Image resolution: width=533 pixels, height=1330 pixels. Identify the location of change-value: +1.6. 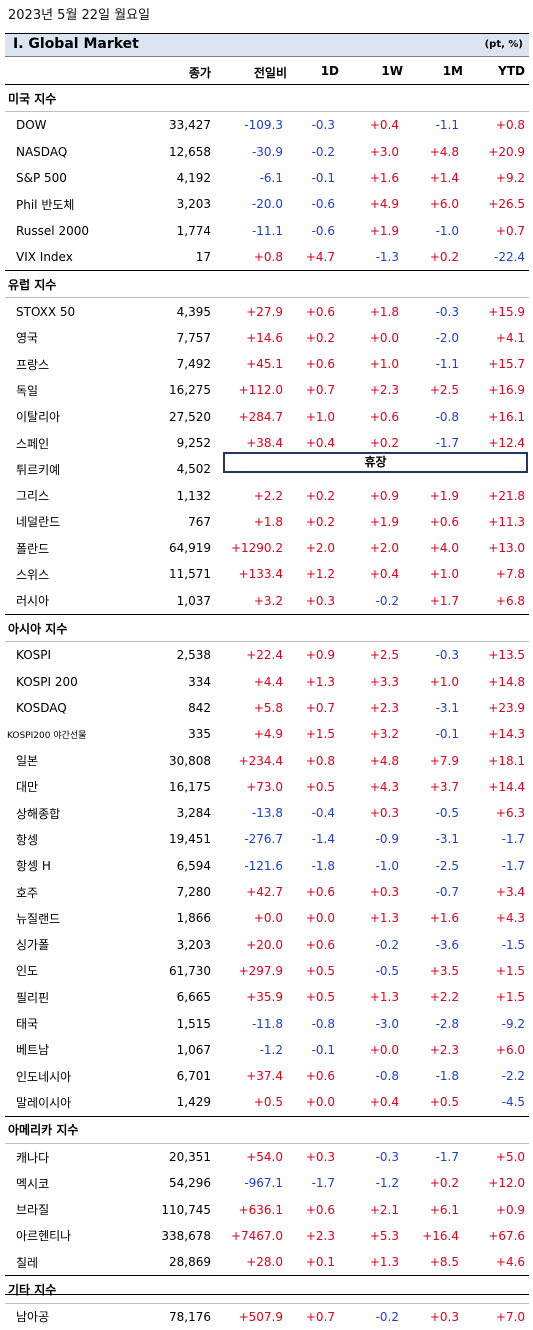
(384, 178).